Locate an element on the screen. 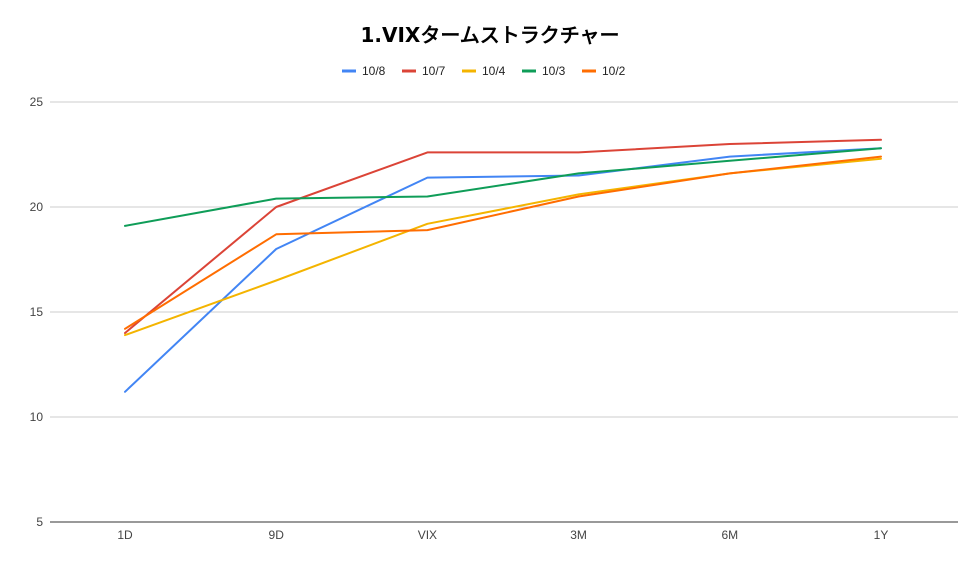 The height and width of the screenshot is (561, 980). y-tick-label: 20 is located at coordinates (37, 207).